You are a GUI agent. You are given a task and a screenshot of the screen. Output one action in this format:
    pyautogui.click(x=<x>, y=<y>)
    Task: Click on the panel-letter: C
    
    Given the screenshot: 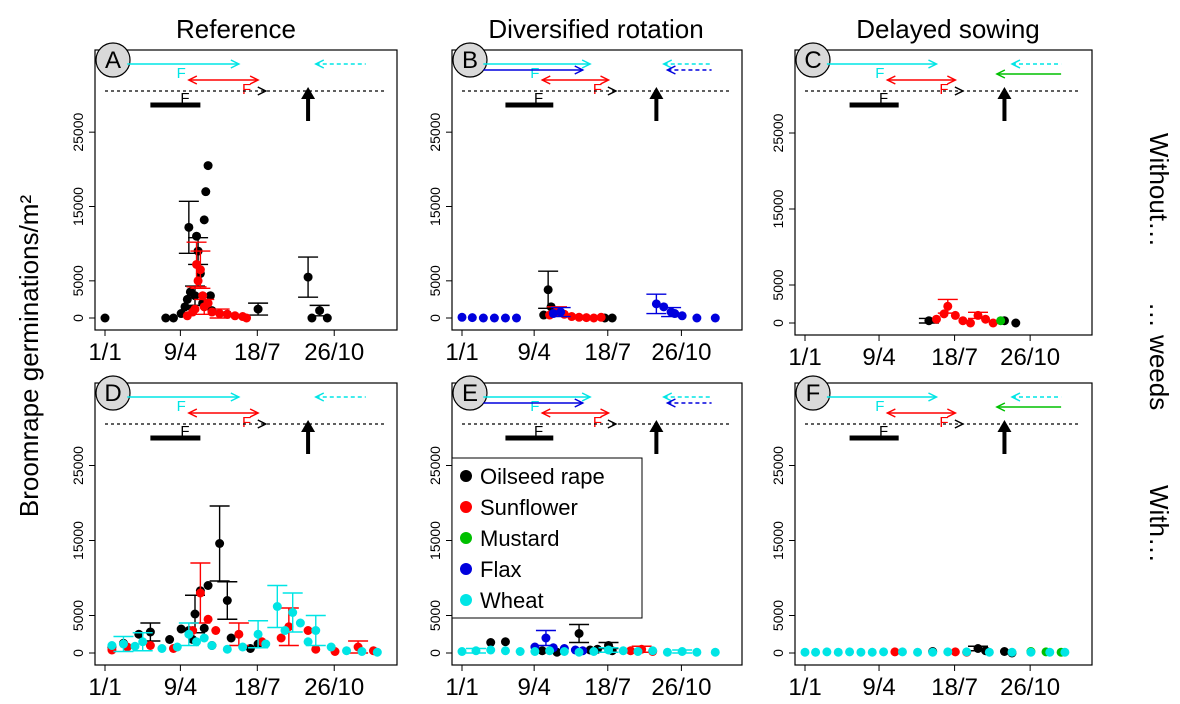 What is the action you would take?
    pyautogui.click(x=812, y=60)
    